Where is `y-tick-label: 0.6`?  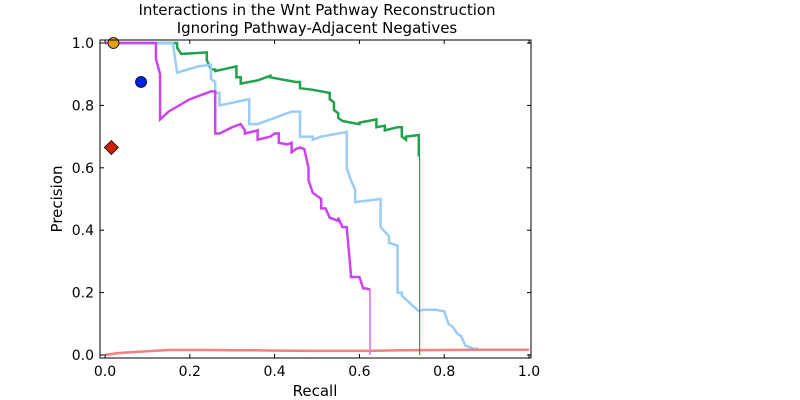 y-tick-label: 0.6 is located at coordinates (83, 169).